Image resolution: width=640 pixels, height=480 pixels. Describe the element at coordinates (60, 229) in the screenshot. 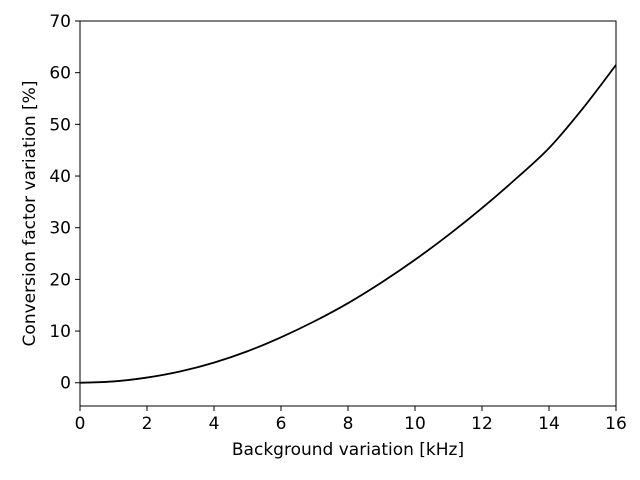

I see `y-tick-label: 30` at that location.